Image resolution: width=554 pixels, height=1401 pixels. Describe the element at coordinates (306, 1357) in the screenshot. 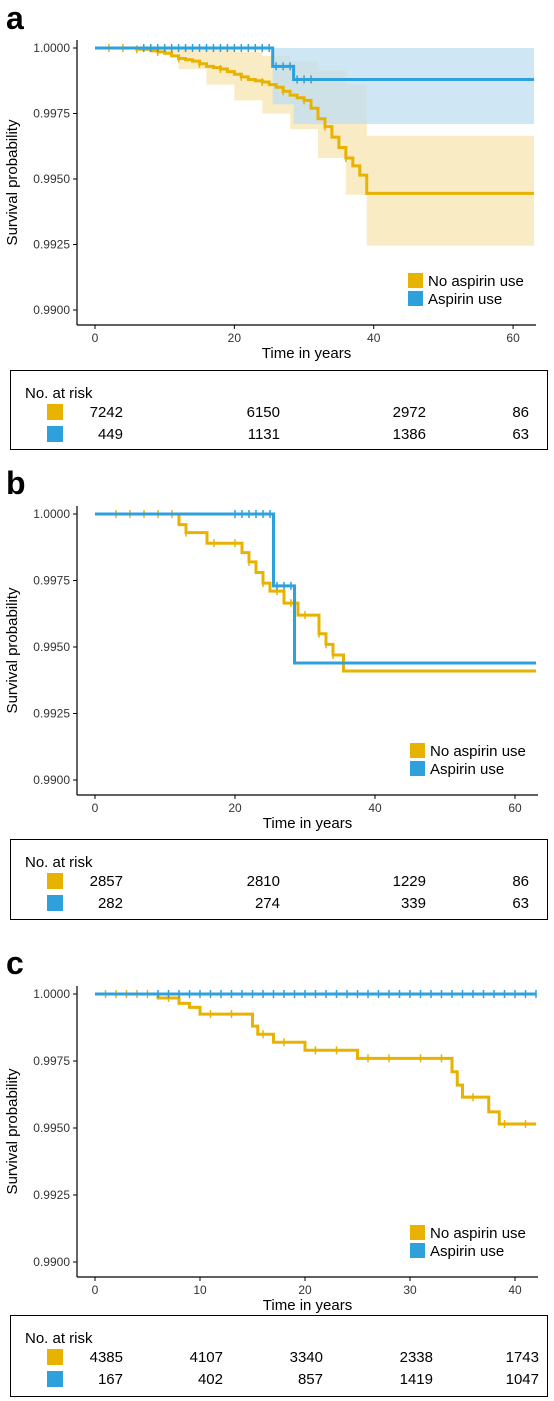

I see `risk-value: 3340` at that location.